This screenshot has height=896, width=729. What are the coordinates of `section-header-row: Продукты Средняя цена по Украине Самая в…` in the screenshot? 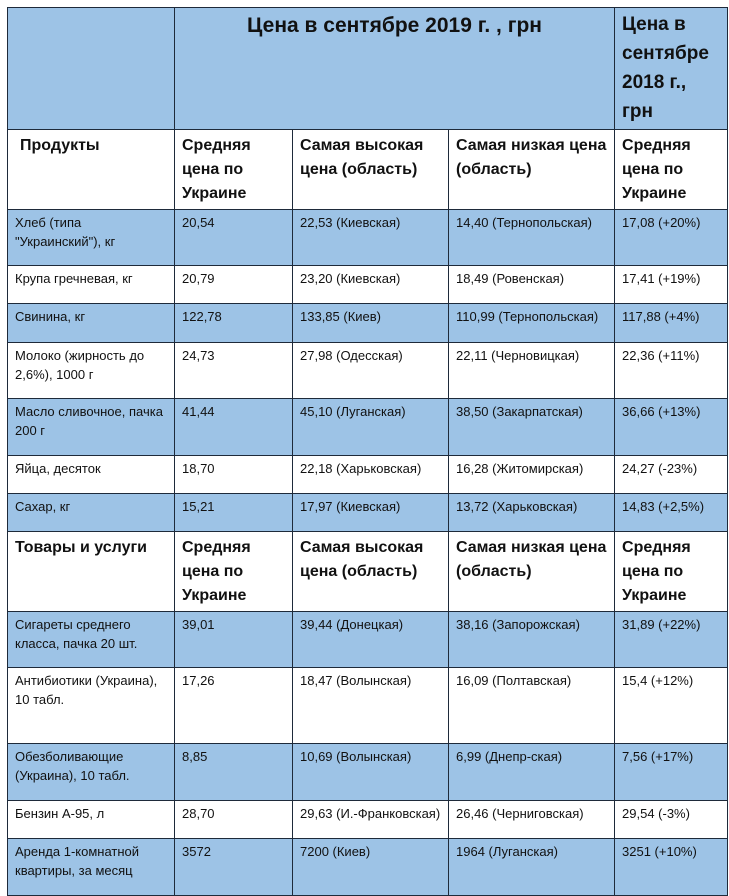 It's located at (368, 169).